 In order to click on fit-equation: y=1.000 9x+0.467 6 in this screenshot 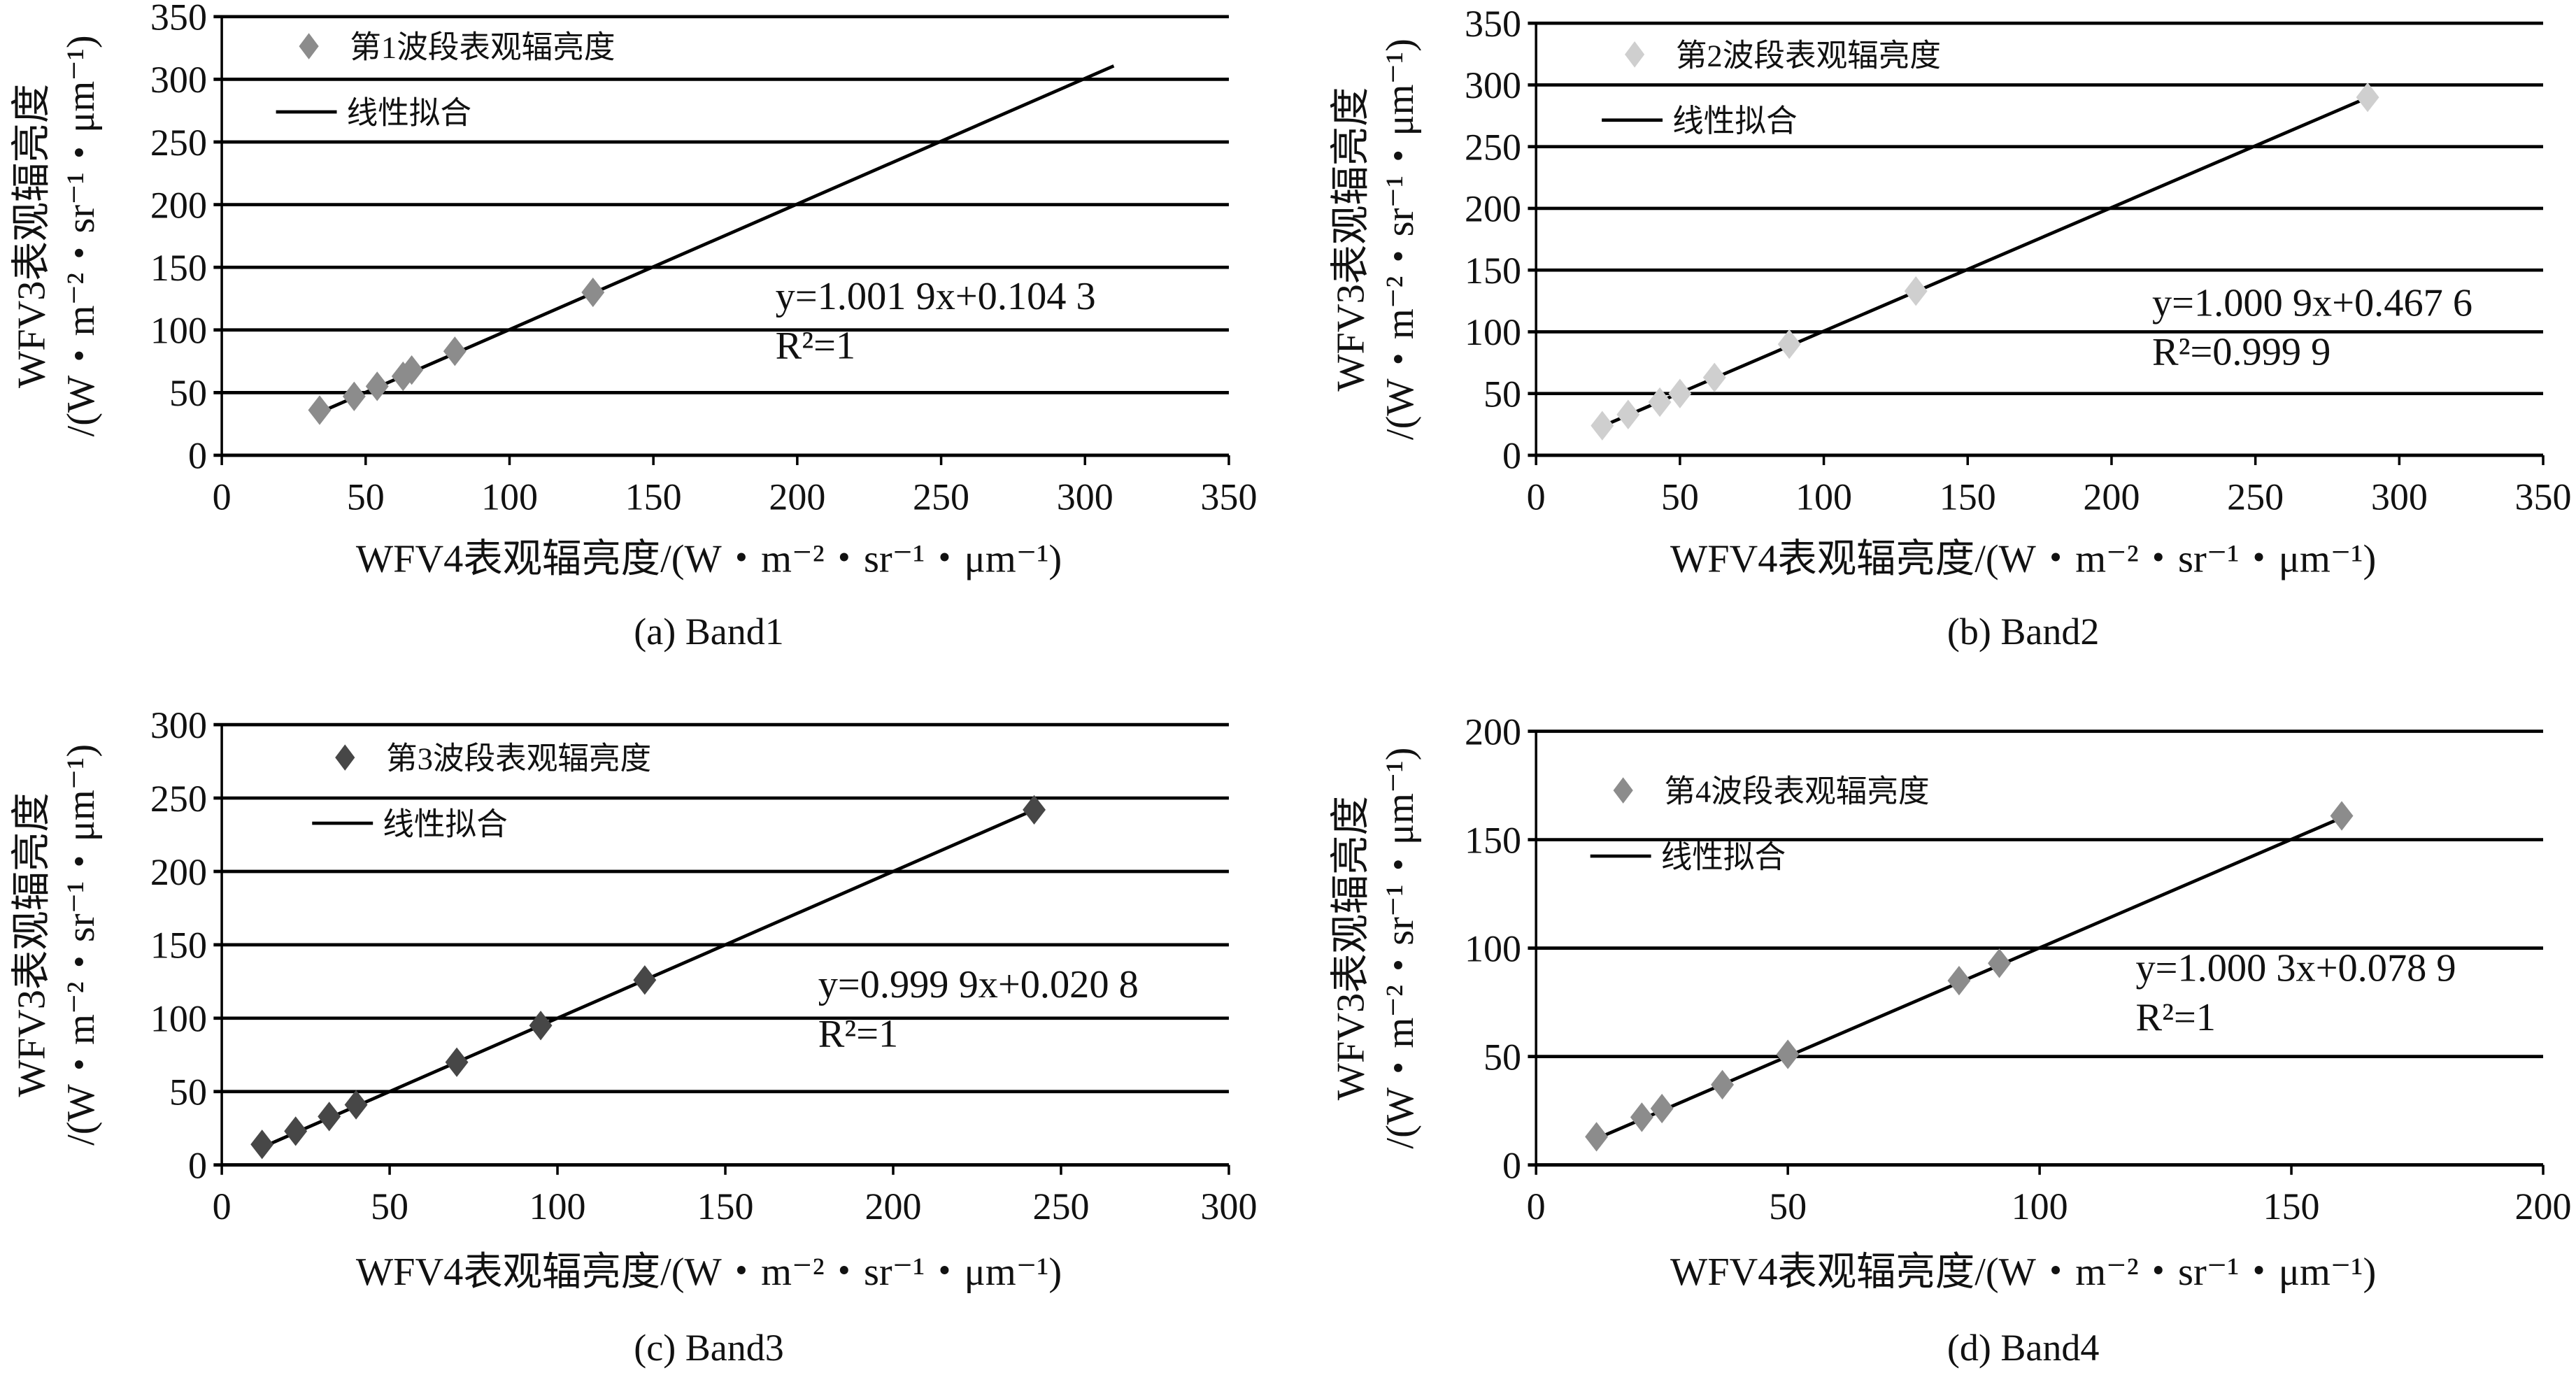, I will do `click(2312, 303)`.